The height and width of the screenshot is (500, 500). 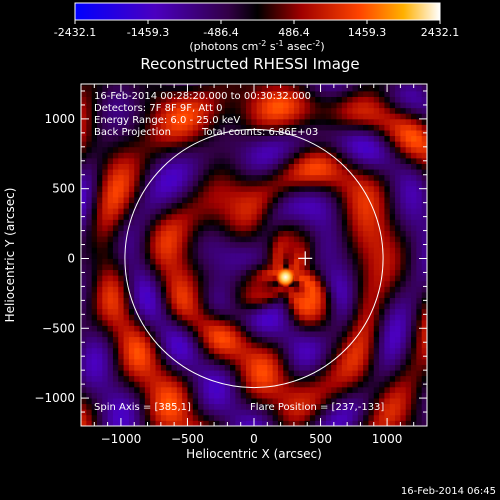 What do you see at coordinates (75, 32) in the screenshot?
I see `colorbar-tick-label: -2432.1` at bounding box center [75, 32].